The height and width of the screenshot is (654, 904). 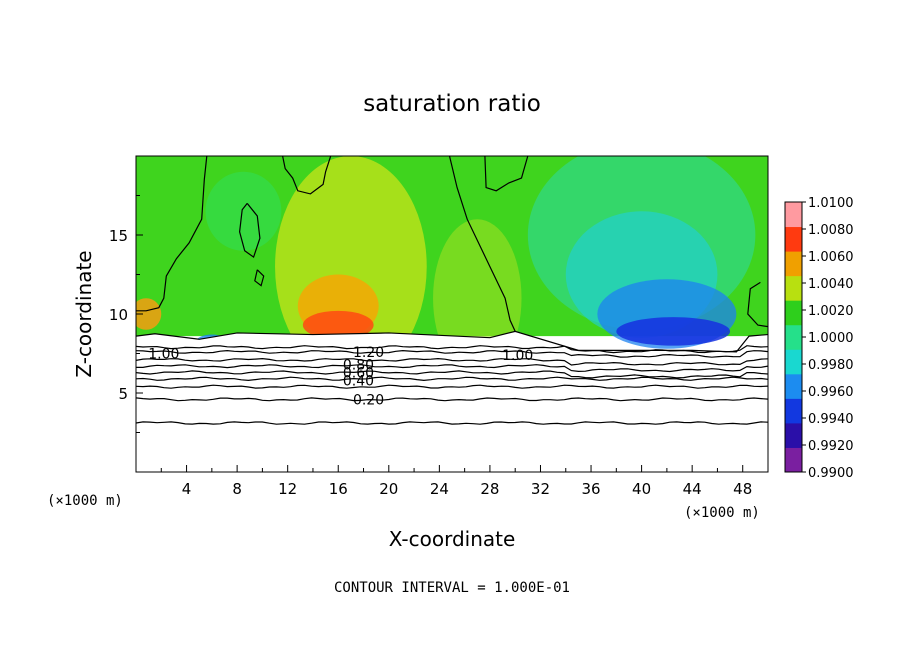 What do you see at coordinates (831, 446) in the screenshot?
I see `colorbar-label: 0.9920` at bounding box center [831, 446].